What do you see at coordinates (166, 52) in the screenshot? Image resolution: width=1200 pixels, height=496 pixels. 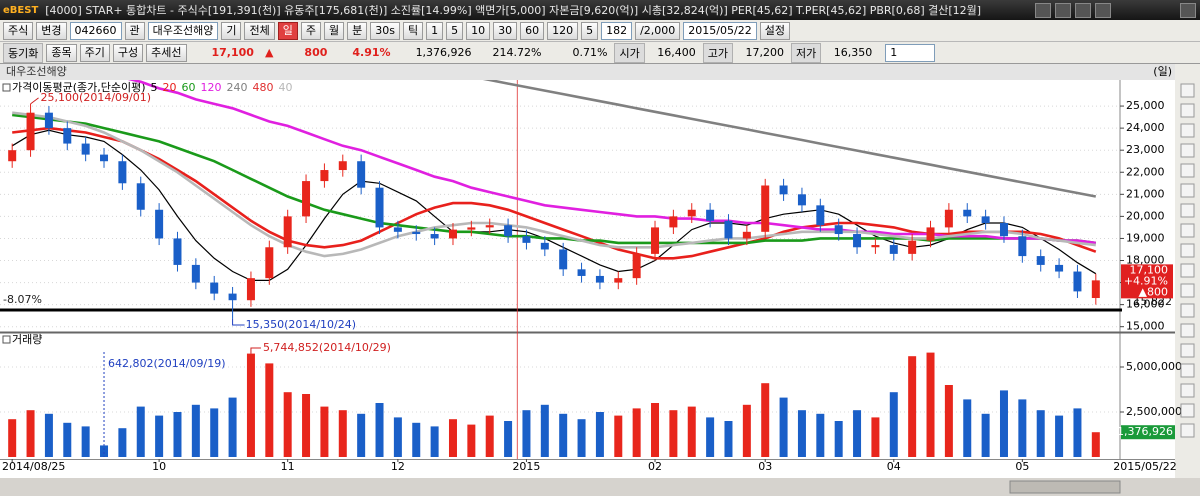 I see `button: 추세선` at bounding box center [166, 52].